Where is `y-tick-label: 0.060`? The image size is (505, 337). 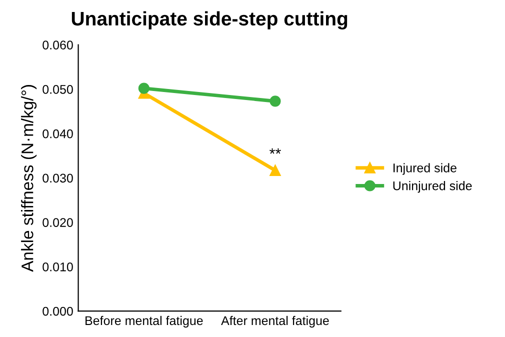 y-tick-label: 0.060 is located at coordinates (57, 45).